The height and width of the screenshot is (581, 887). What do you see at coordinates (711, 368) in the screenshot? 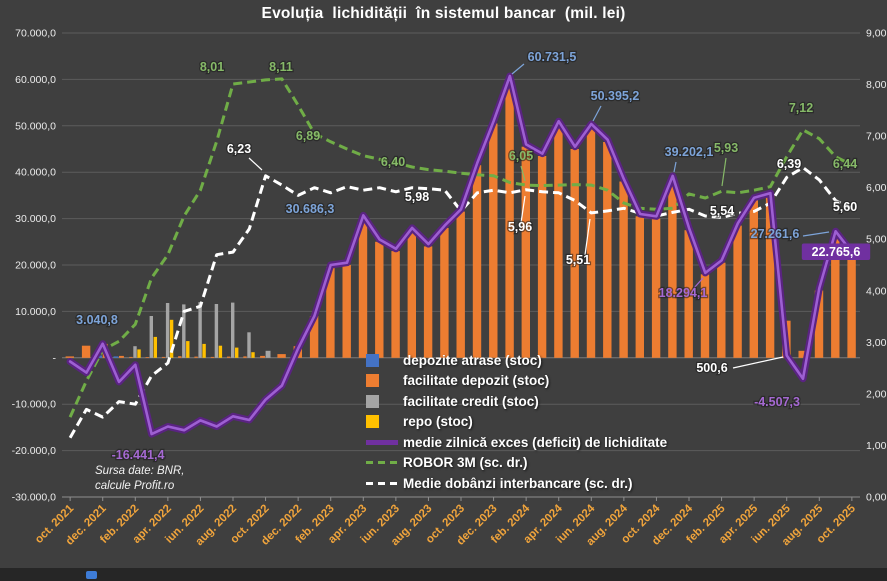
I see `svg-text: 500,6` at bounding box center [711, 368].